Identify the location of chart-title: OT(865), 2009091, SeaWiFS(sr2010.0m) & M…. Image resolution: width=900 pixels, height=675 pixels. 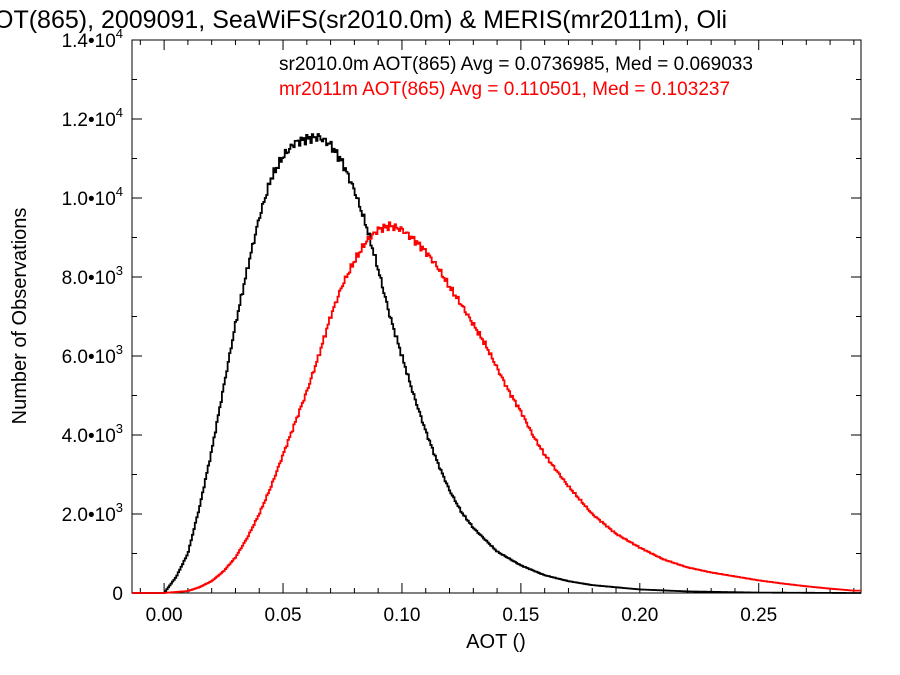
(363, 20).